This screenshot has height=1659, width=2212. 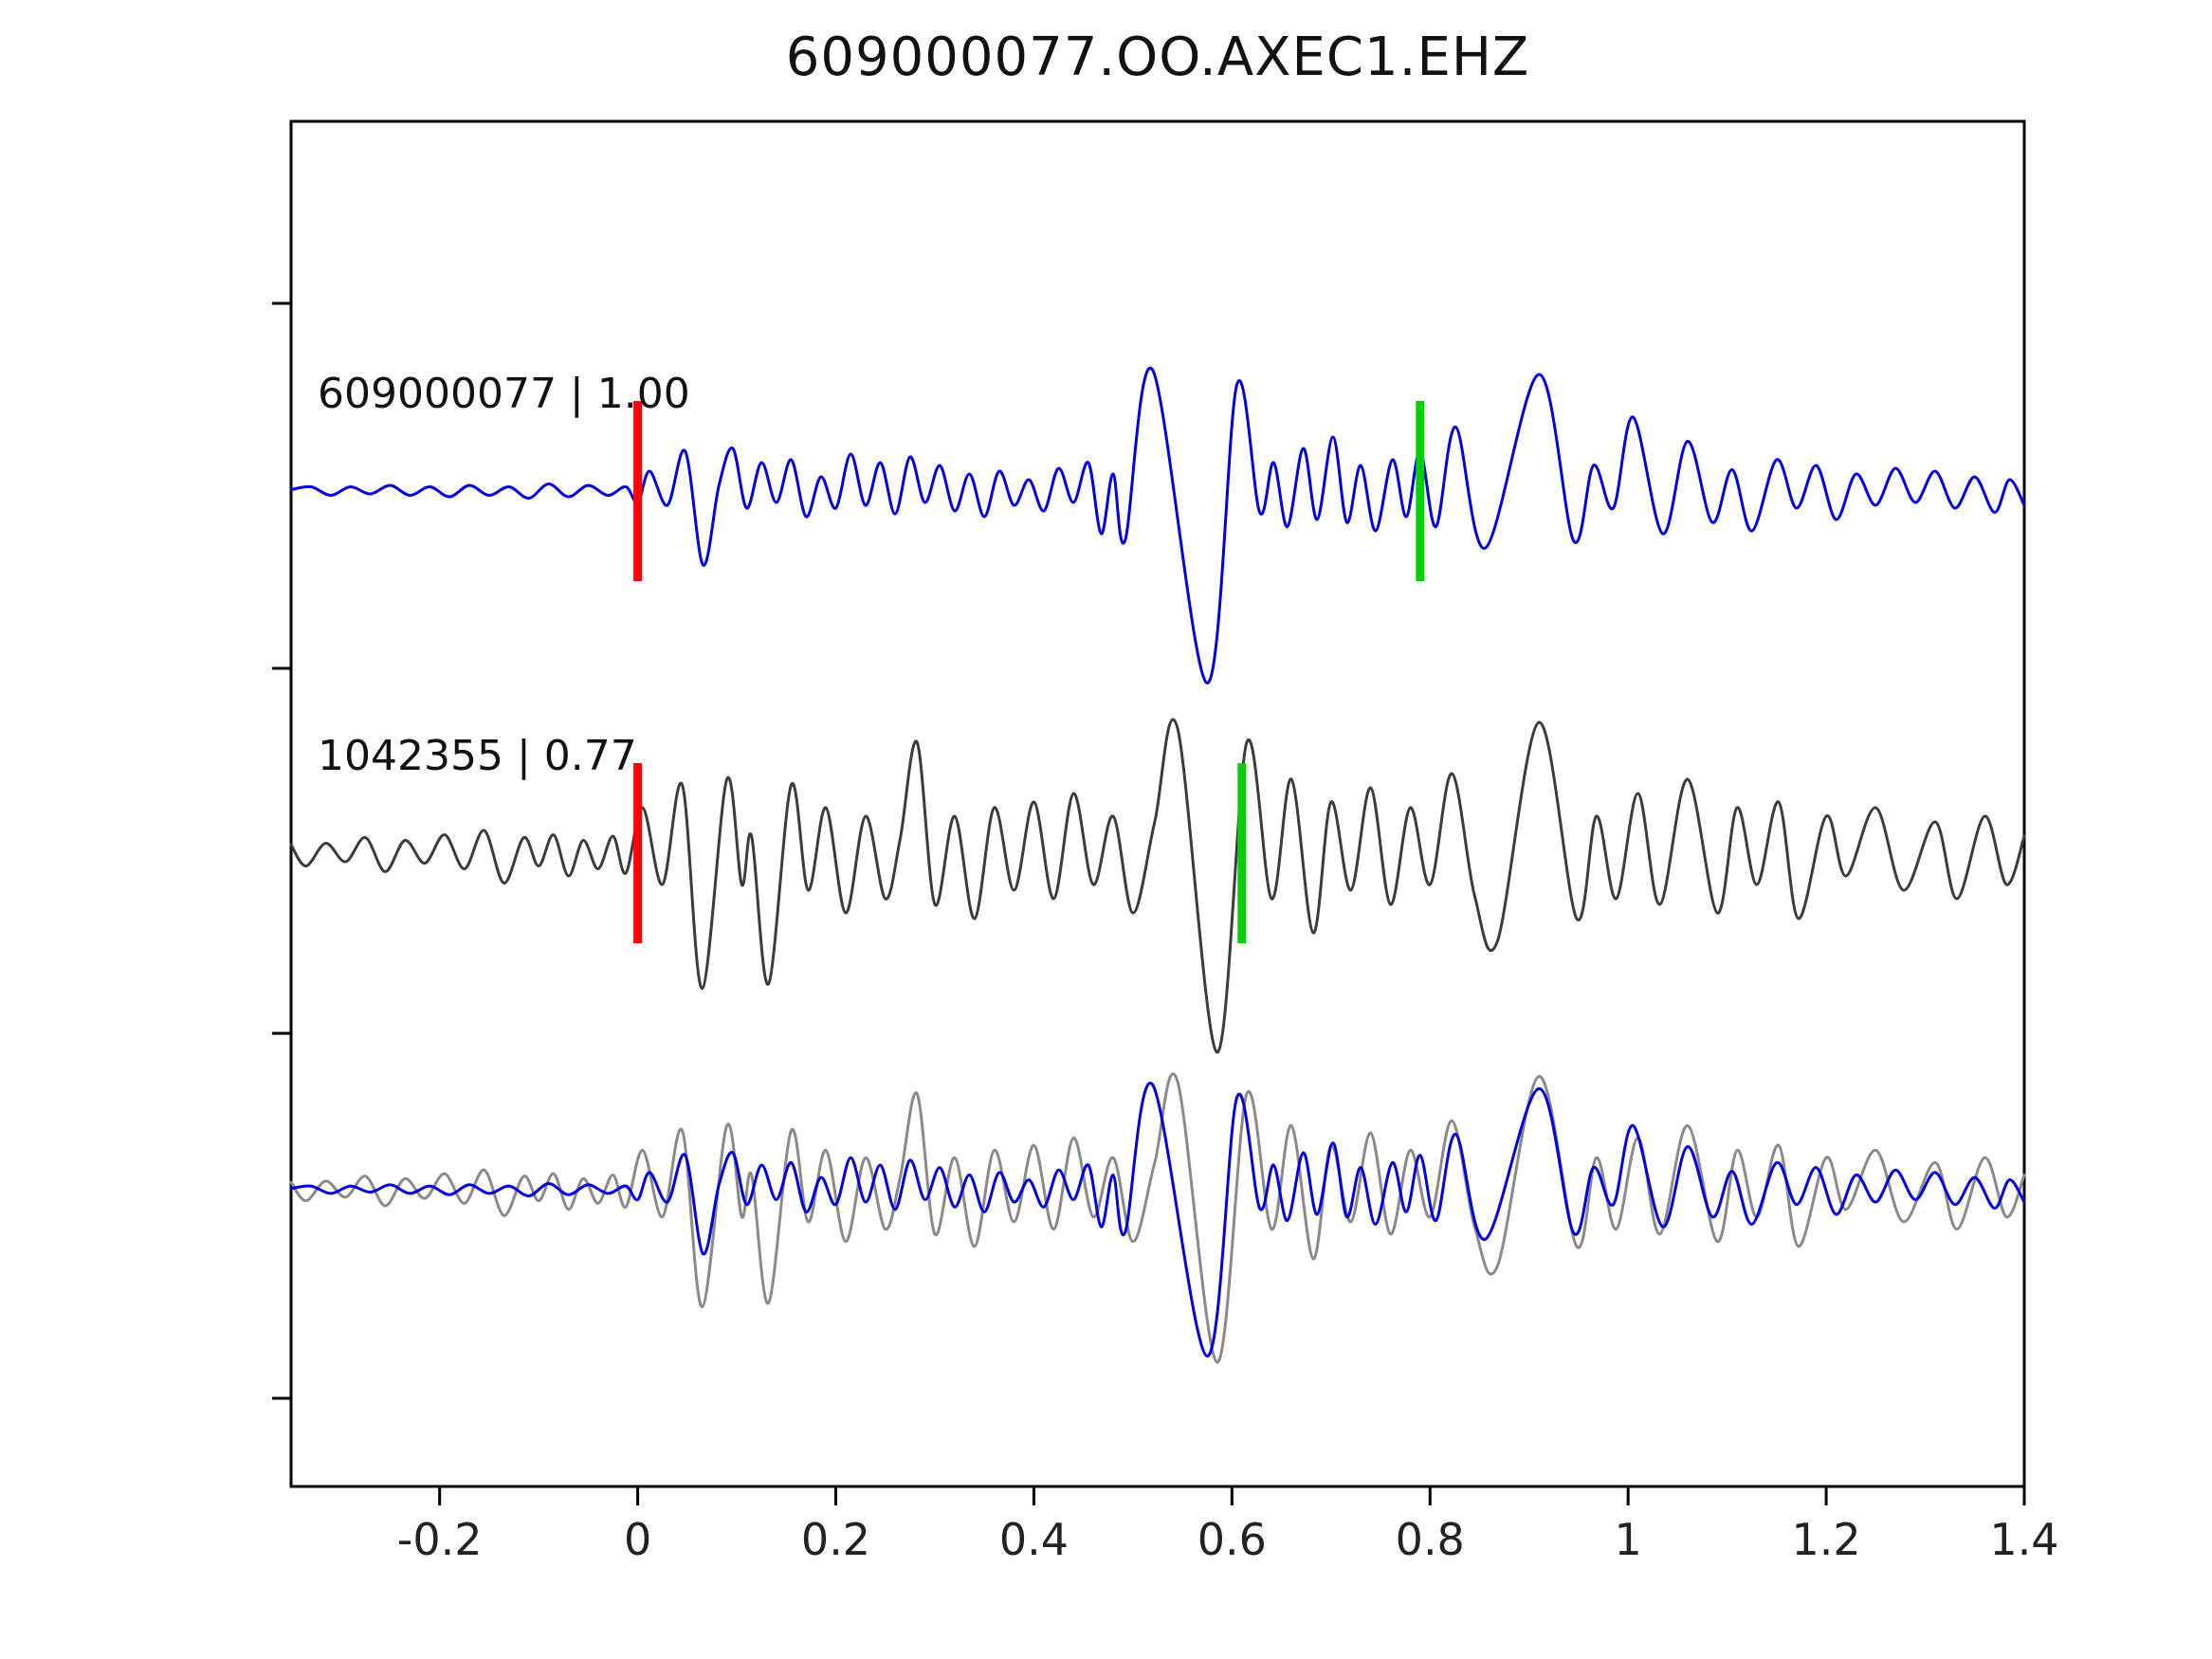 I want to click on x-tick-label: 0, so click(x=637, y=1539).